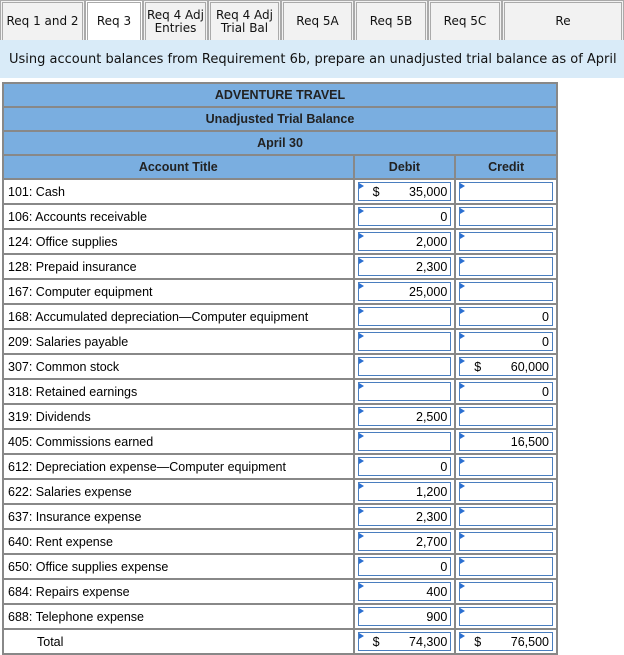 This screenshot has width=624, height=655. Describe the element at coordinates (114, 20) in the screenshot. I see `tab-1: Req 3` at that location.